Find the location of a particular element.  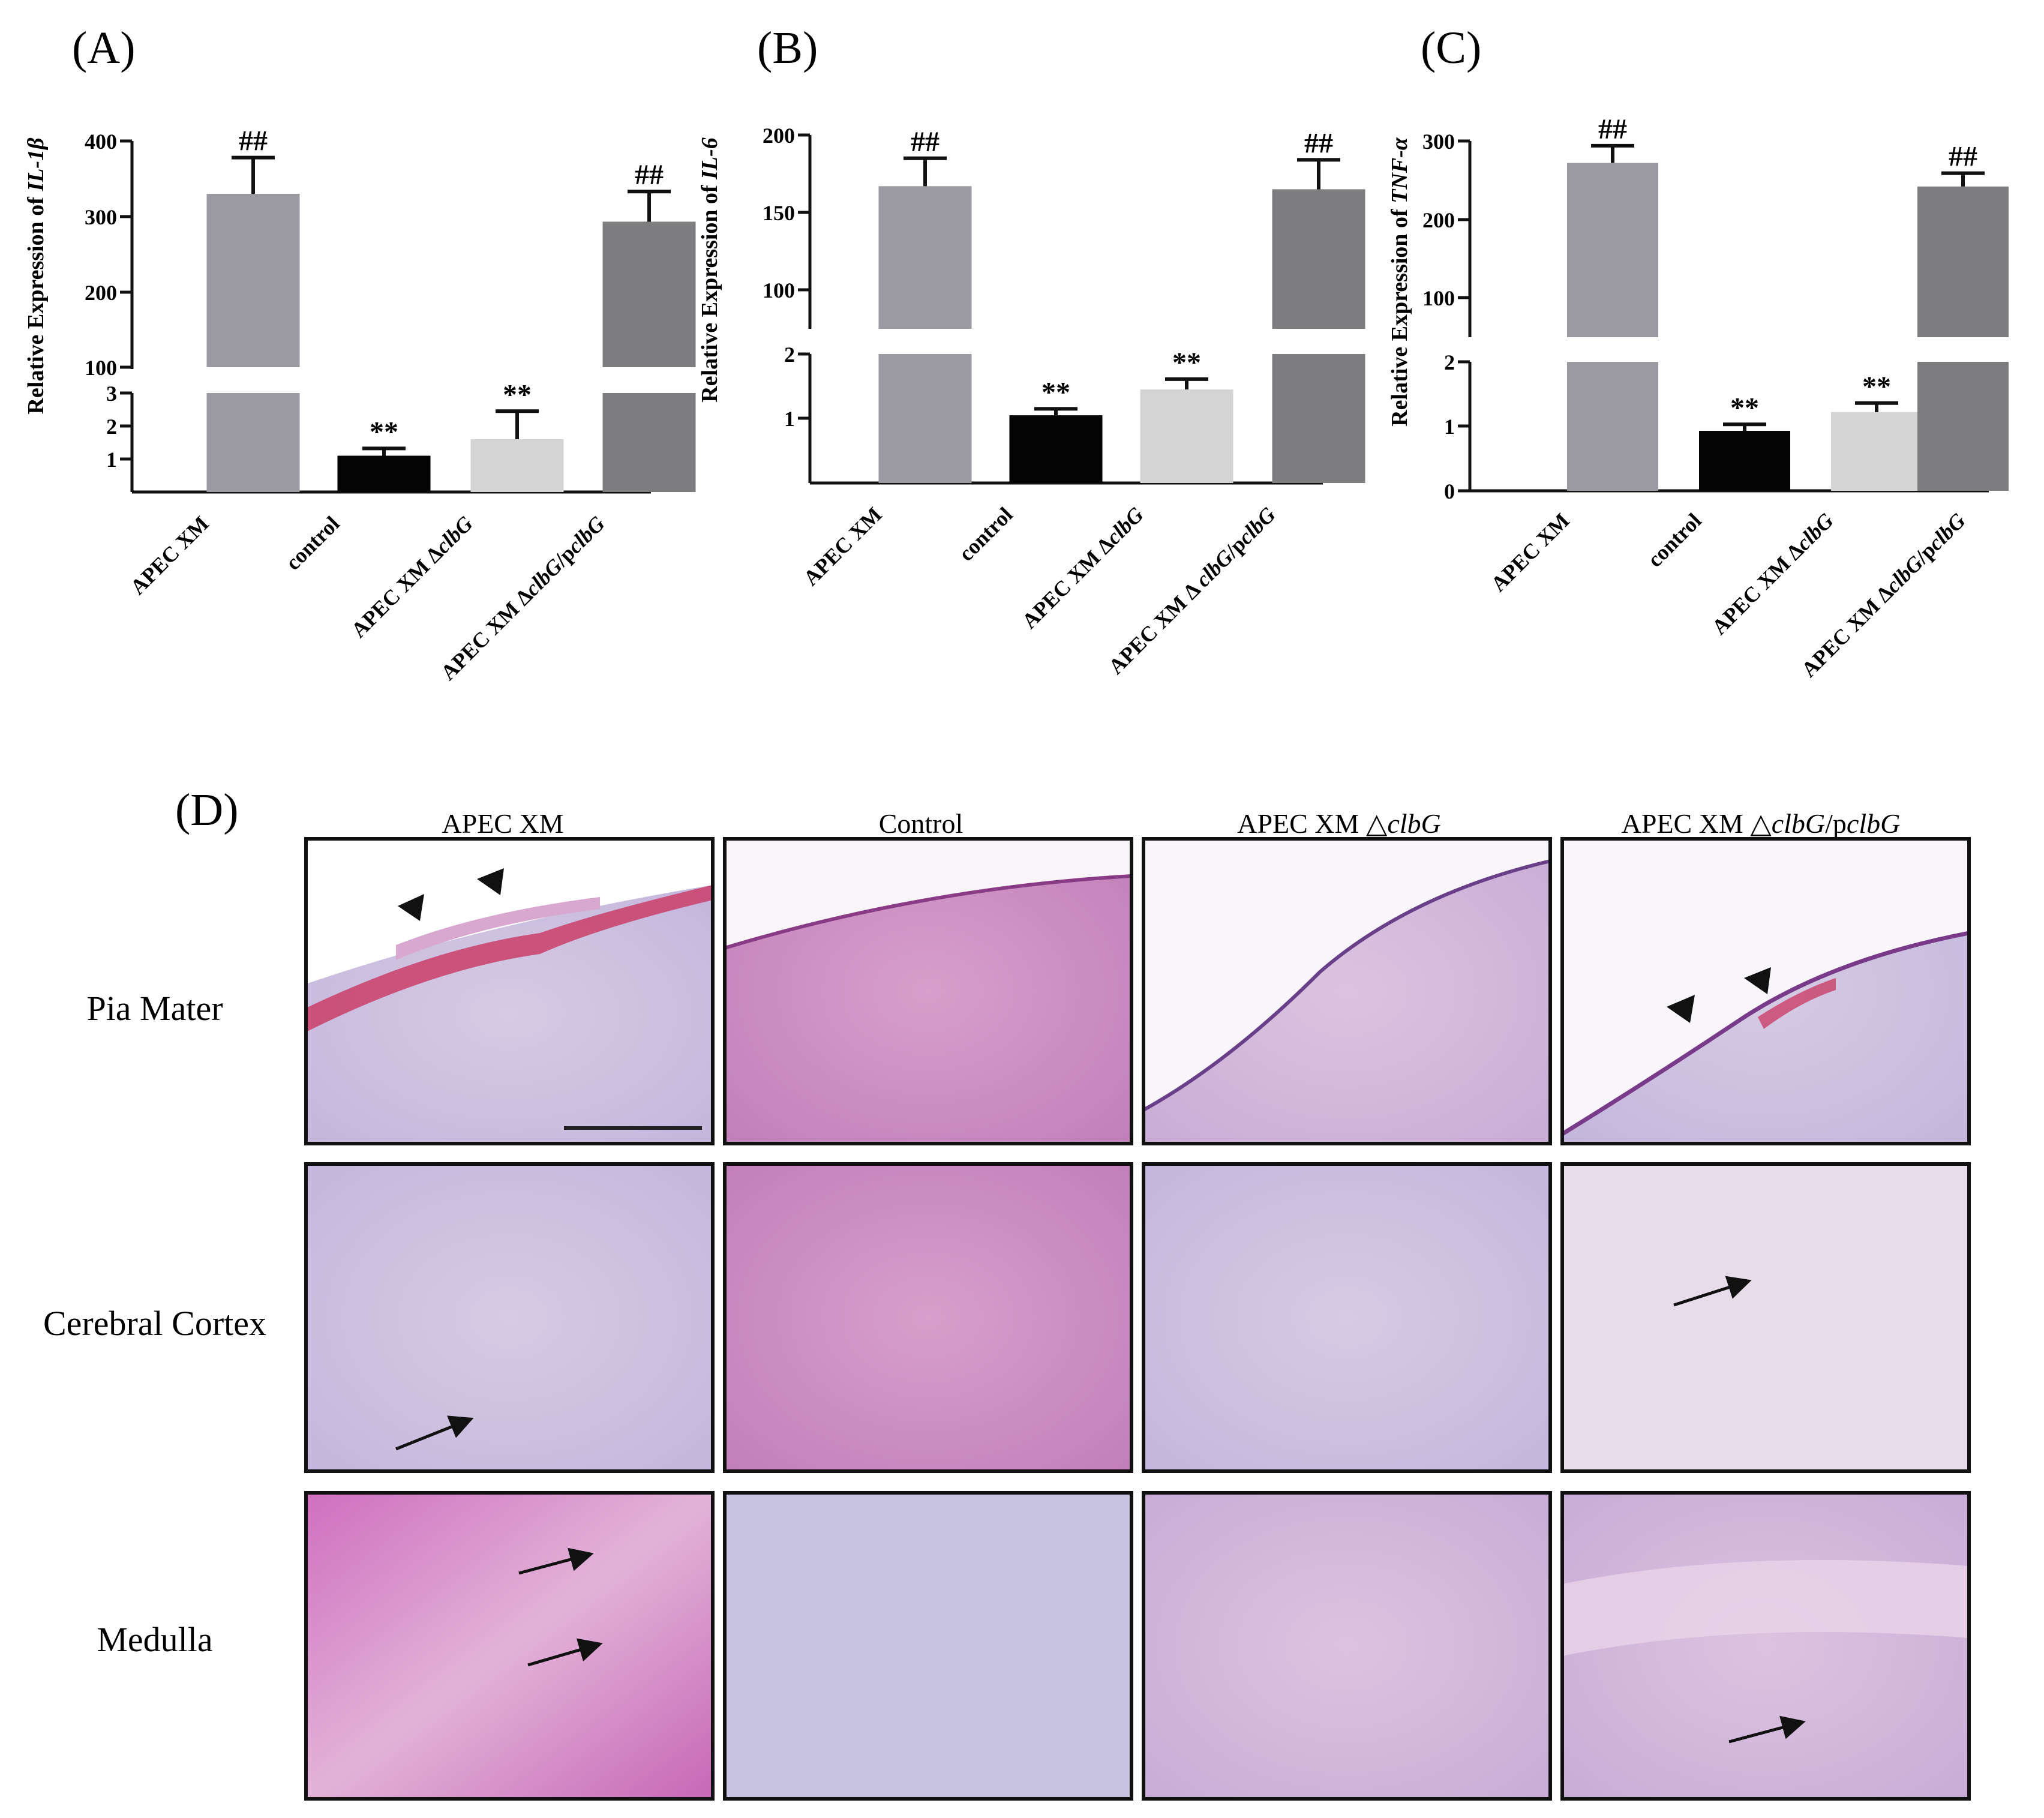

chart-c-lower-ticks: 0 1 2 is located at coordinates (1457, 426).